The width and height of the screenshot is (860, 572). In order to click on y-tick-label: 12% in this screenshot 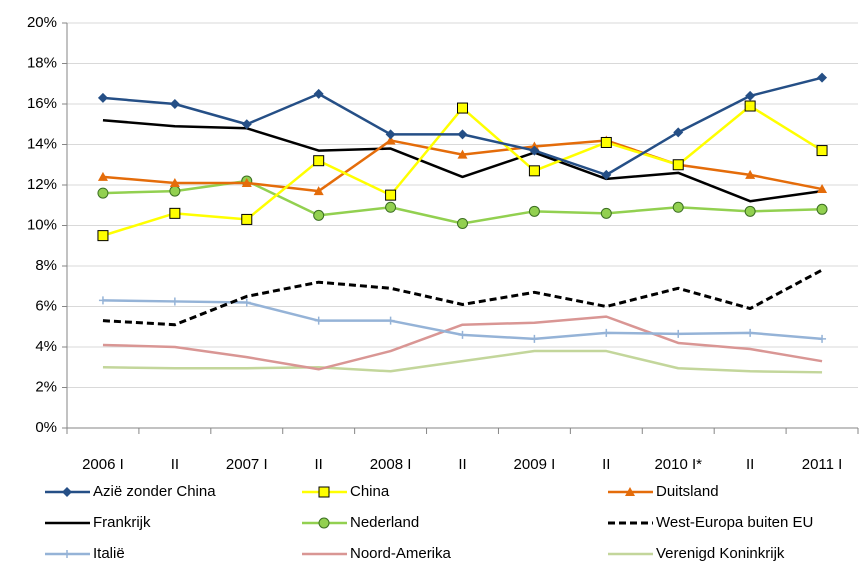, I will do `click(42, 184)`.